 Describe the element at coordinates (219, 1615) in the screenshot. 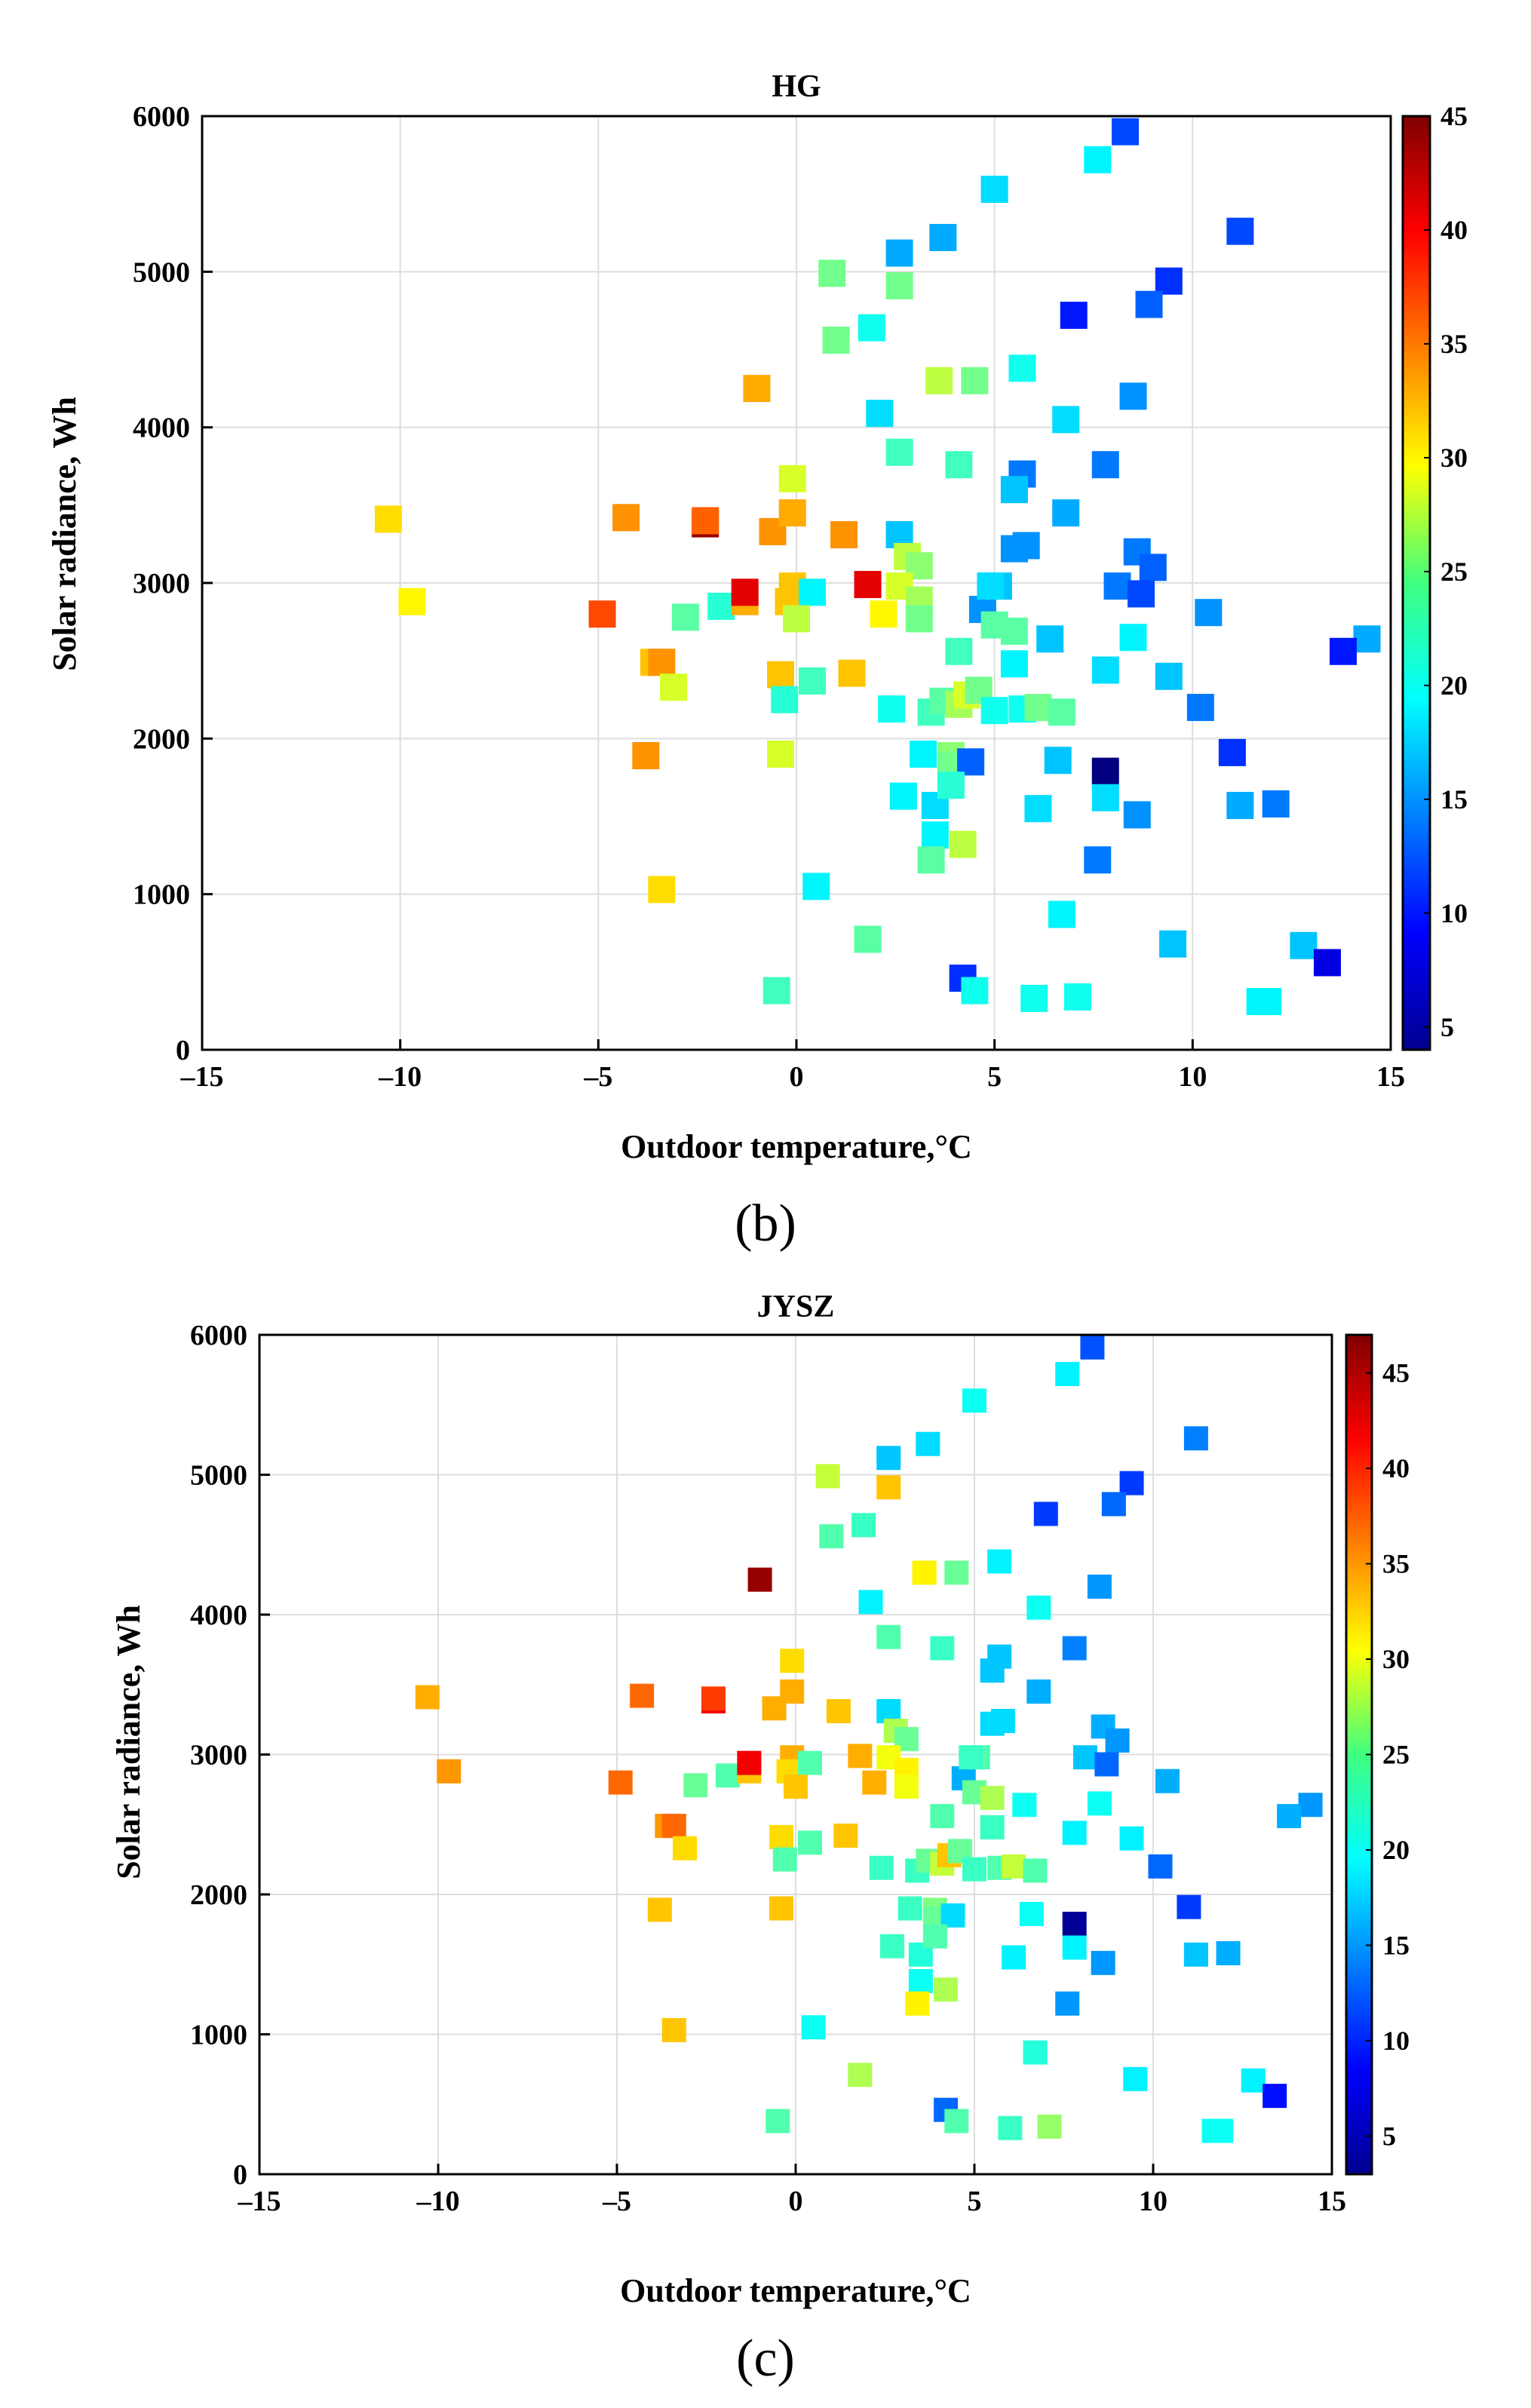

I see `y-tick-label: 4000` at that location.